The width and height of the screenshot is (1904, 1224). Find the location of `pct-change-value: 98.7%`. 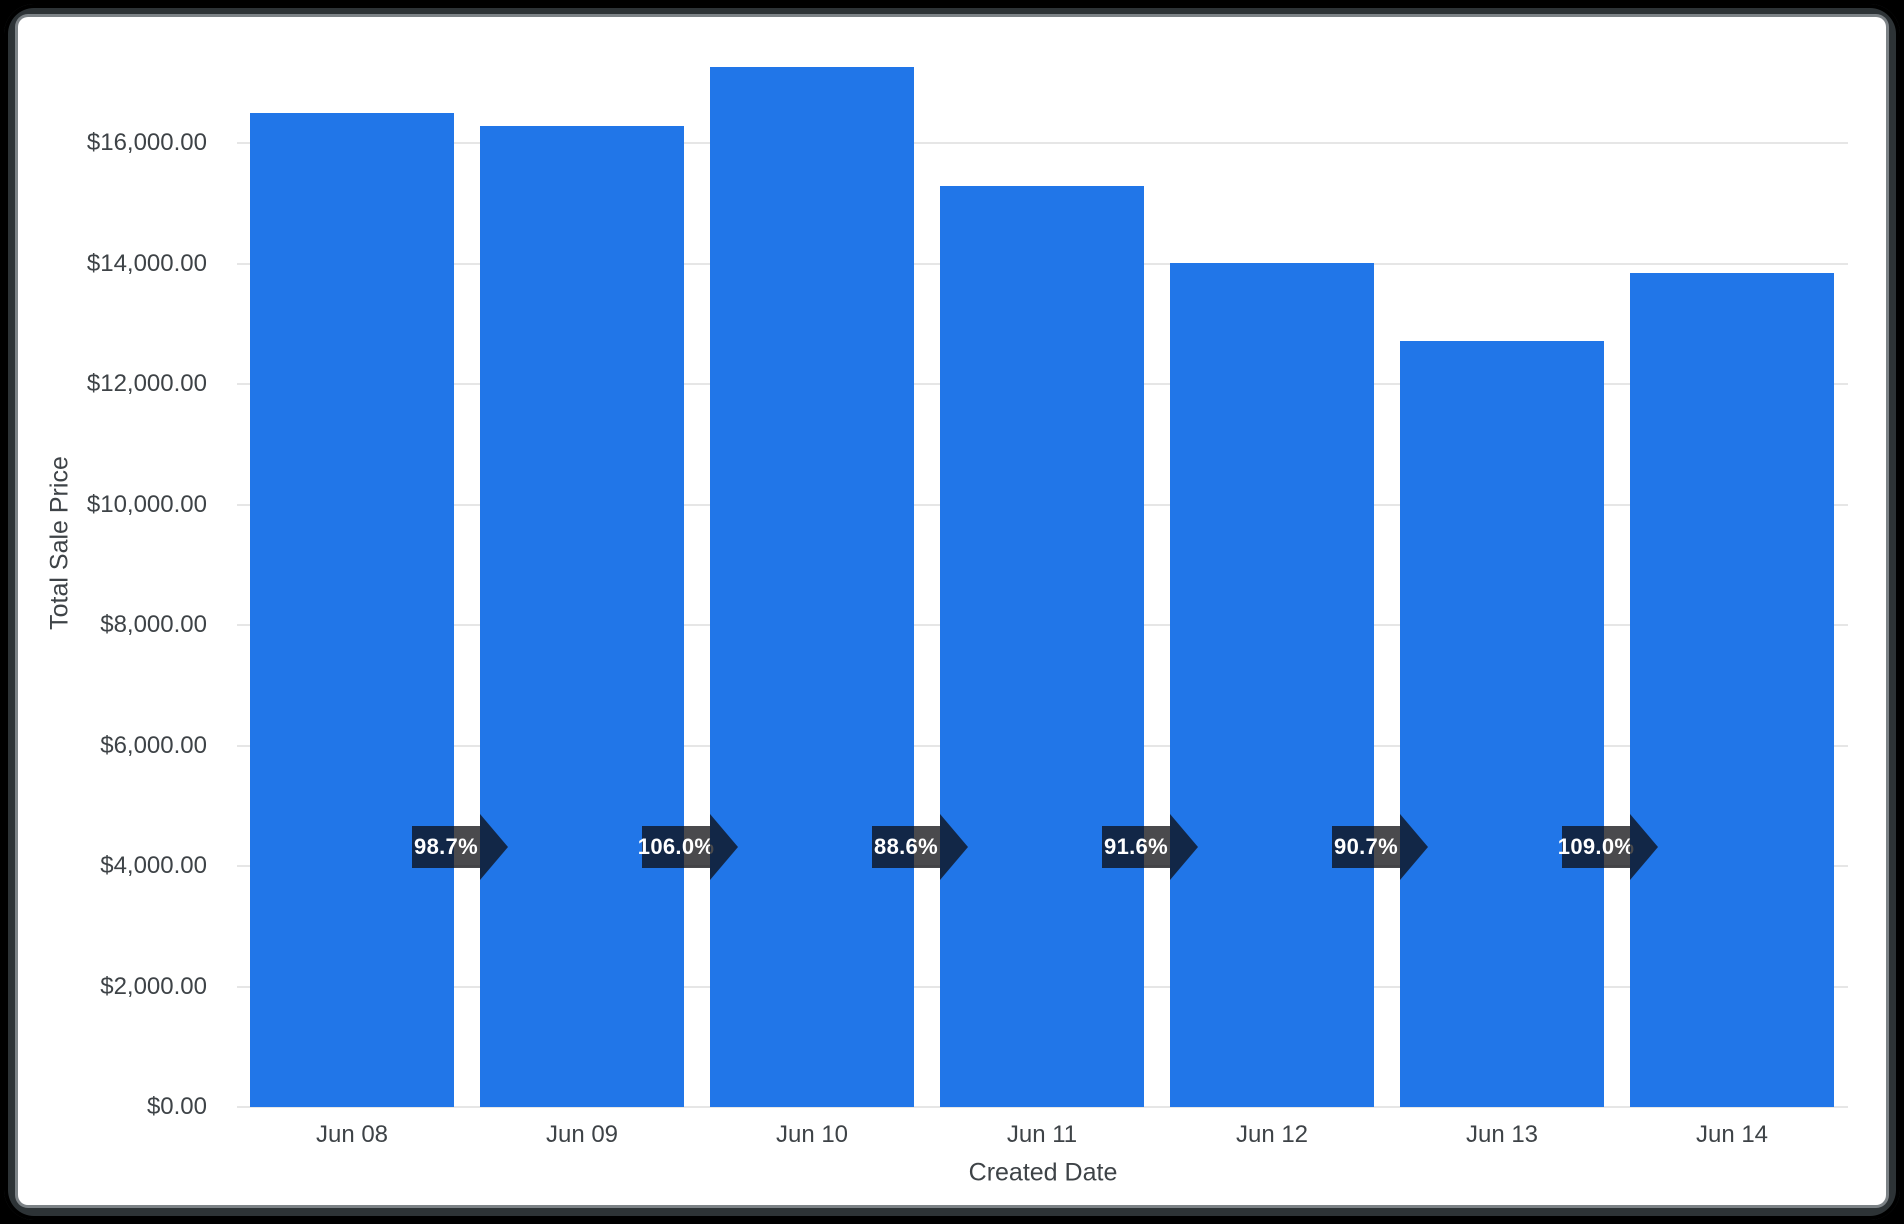

pct-change-value: 98.7% is located at coordinates (446, 847).